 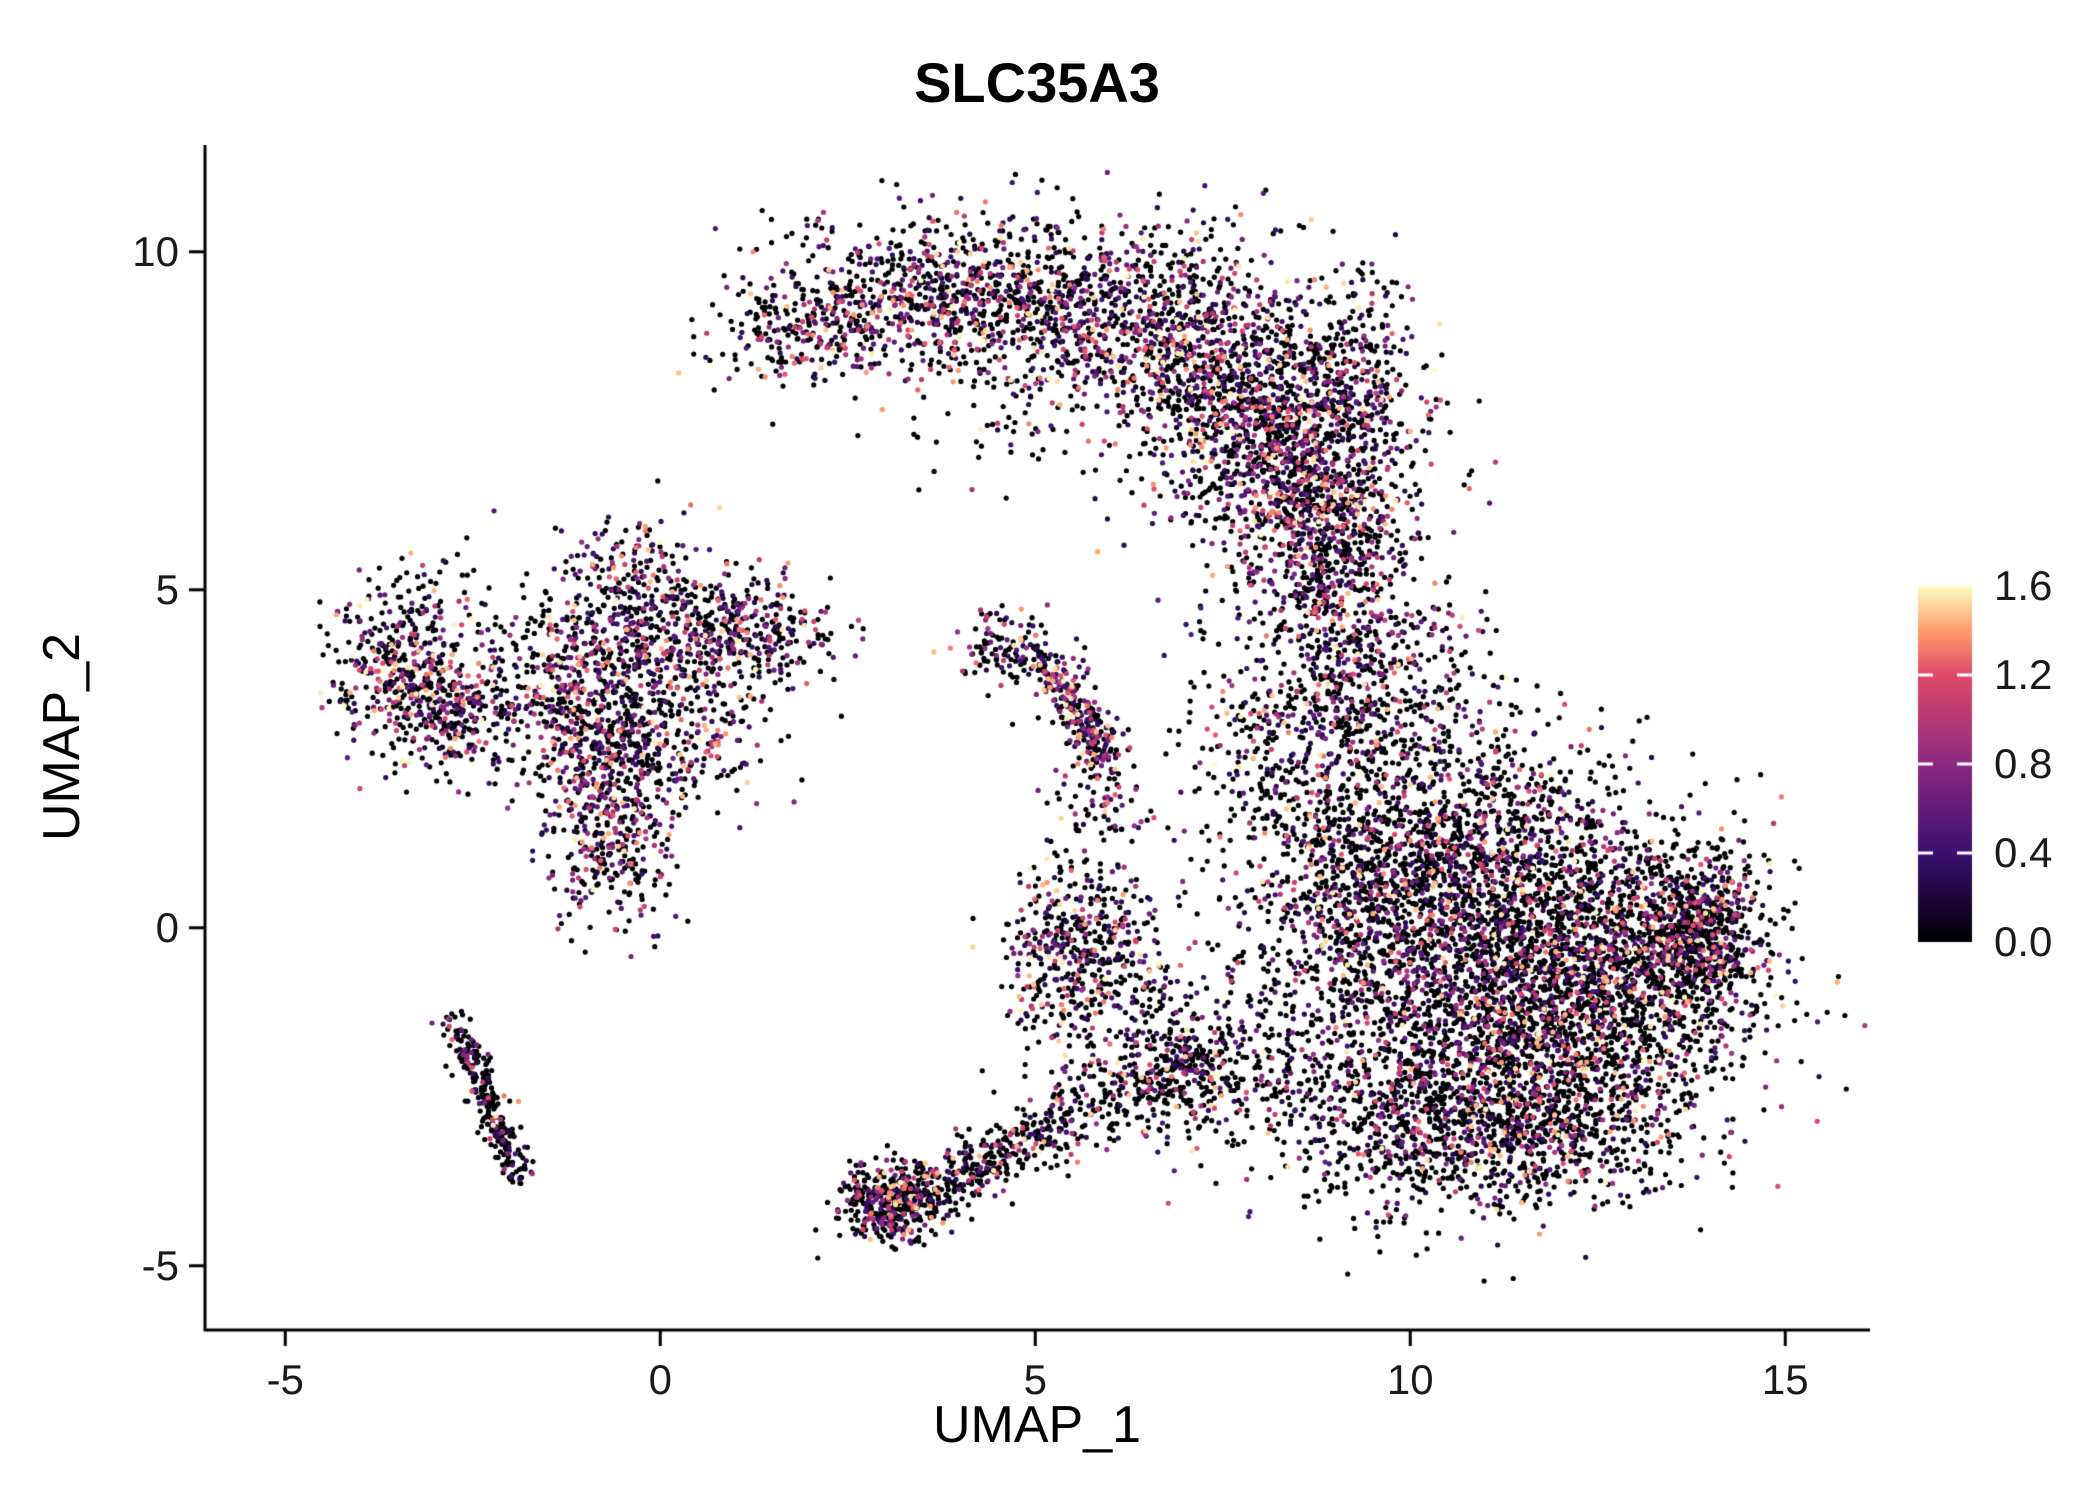 I want to click on y-tick-label: 0, so click(x=167, y=927).